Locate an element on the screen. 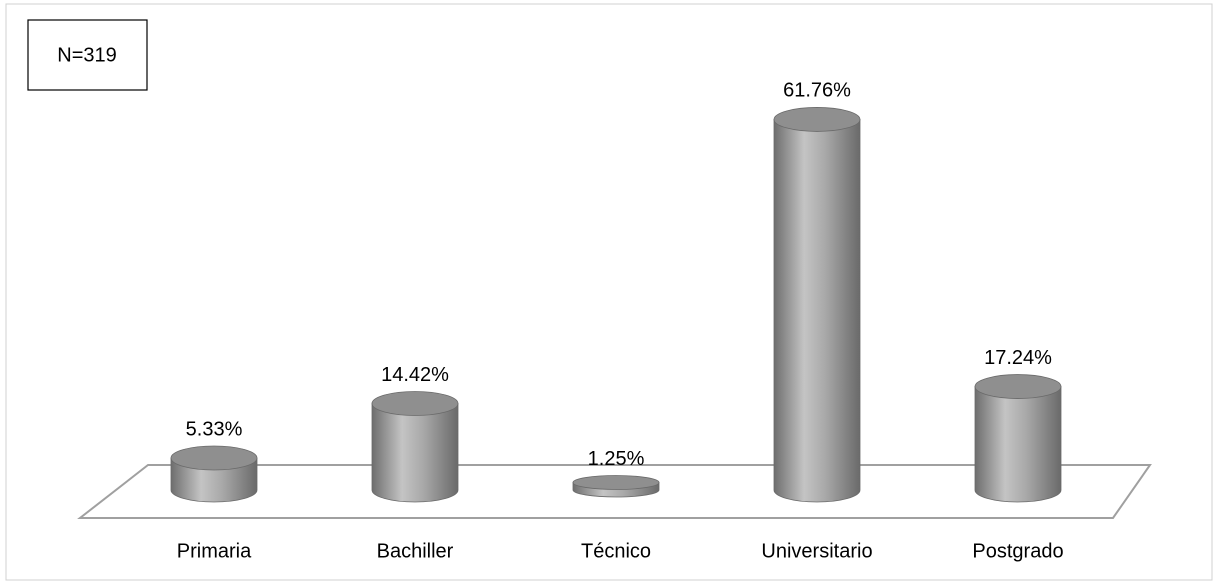  x-tick-label: Técnico is located at coordinates (616, 551).